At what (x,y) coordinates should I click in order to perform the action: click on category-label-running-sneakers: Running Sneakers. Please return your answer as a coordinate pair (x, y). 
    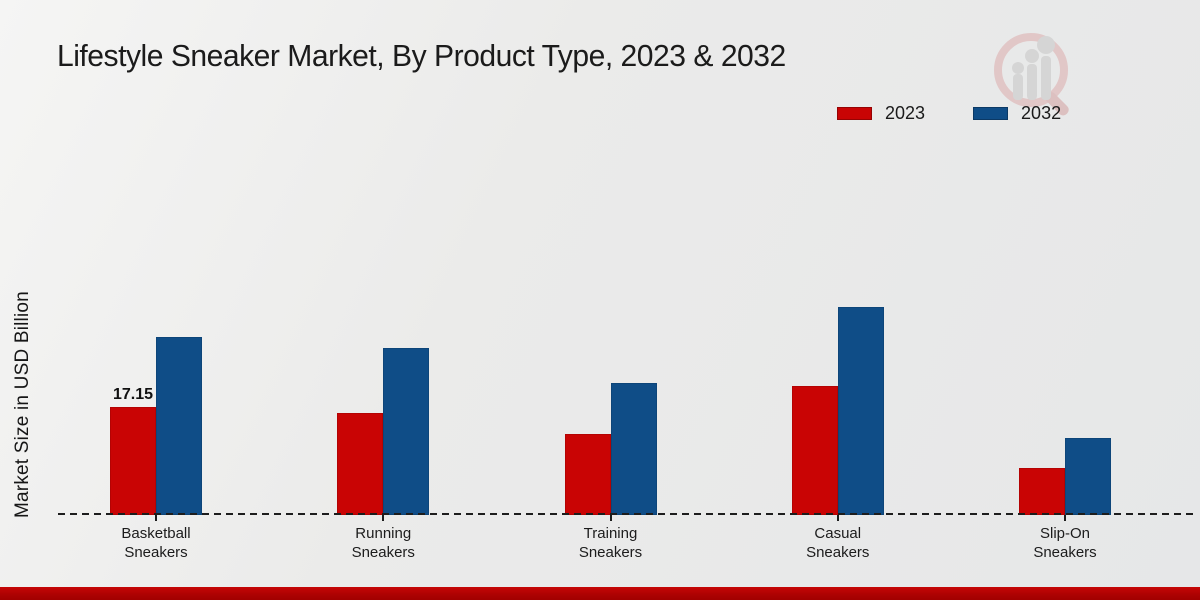
    Looking at the image, I should click on (383, 543).